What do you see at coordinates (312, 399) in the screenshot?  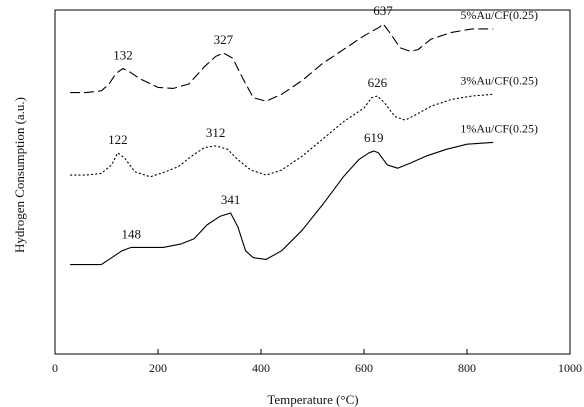 I see `x-axis-label: Temperature (°C)` at bounding box center [312, 399].